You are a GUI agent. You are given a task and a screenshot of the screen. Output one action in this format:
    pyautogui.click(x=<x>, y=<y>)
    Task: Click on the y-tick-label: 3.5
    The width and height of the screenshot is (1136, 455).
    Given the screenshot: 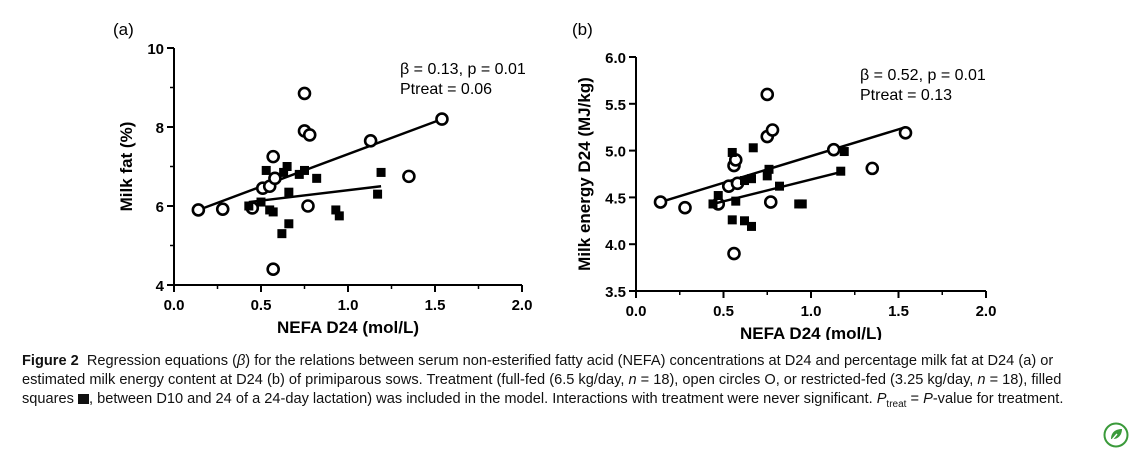 What is the action you would take?
    pyautogui.click(x=615, y=292)
    